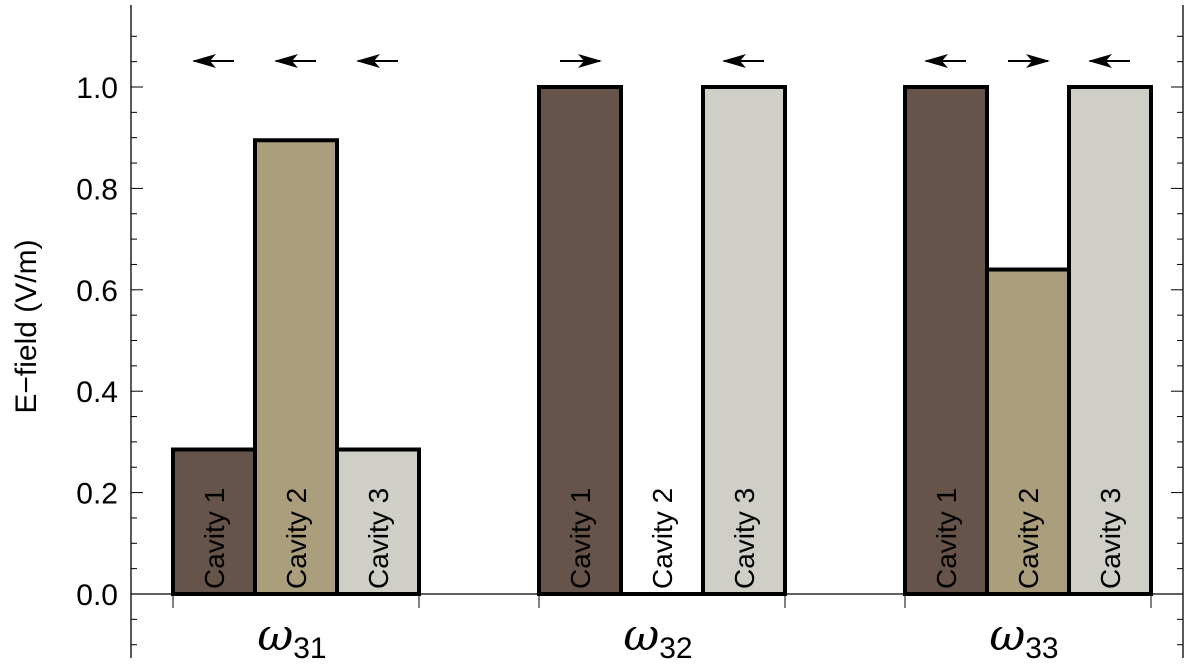 Image resolution: width=1189 pixels, height=665 pixels. Describe the element at coordinates (97, 595) in the screenshot. I see `y-tick-label: 0.0` at that location.